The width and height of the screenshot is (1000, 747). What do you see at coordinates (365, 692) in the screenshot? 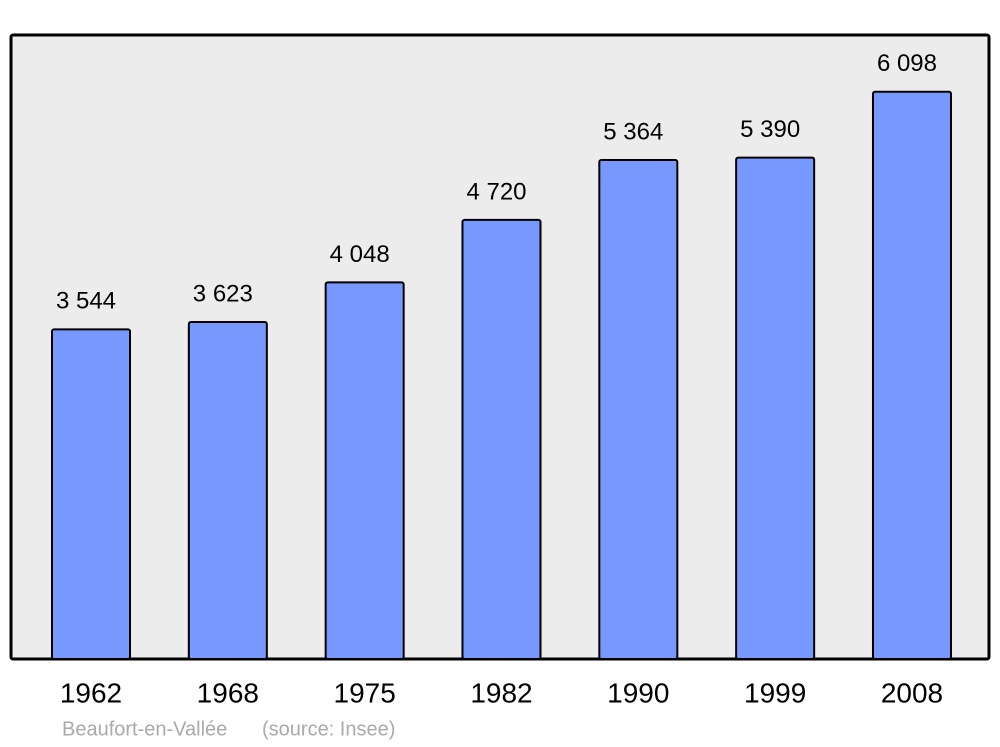
I see `x-tick-label: 1975` at bounding box center [365, 692].